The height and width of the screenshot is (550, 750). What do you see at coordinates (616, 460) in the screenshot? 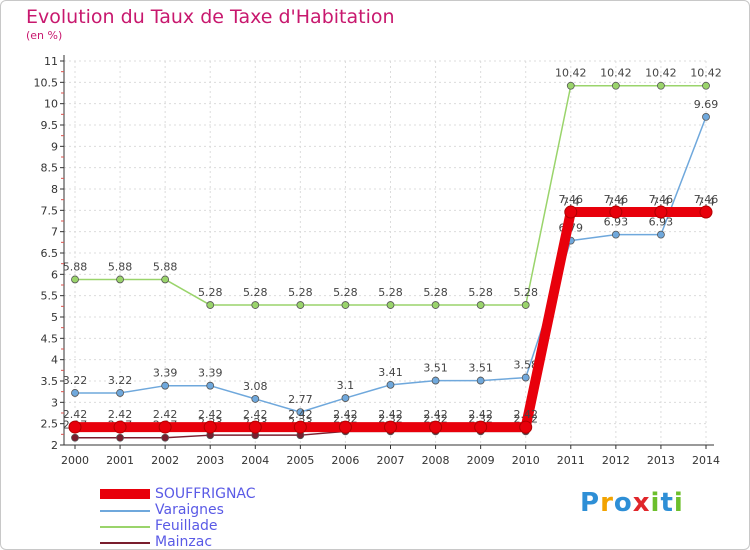
I see `x-tick-label: 2012` at bounding box center [616, 460].